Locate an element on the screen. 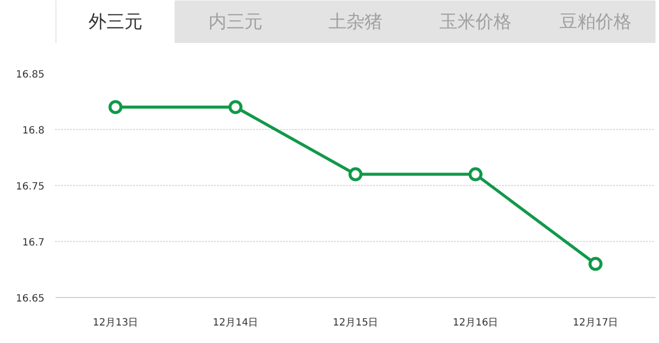 This screenshot has width=659, height=343. x-tick-label: 12月16日 is located at coordinates (475, 323).